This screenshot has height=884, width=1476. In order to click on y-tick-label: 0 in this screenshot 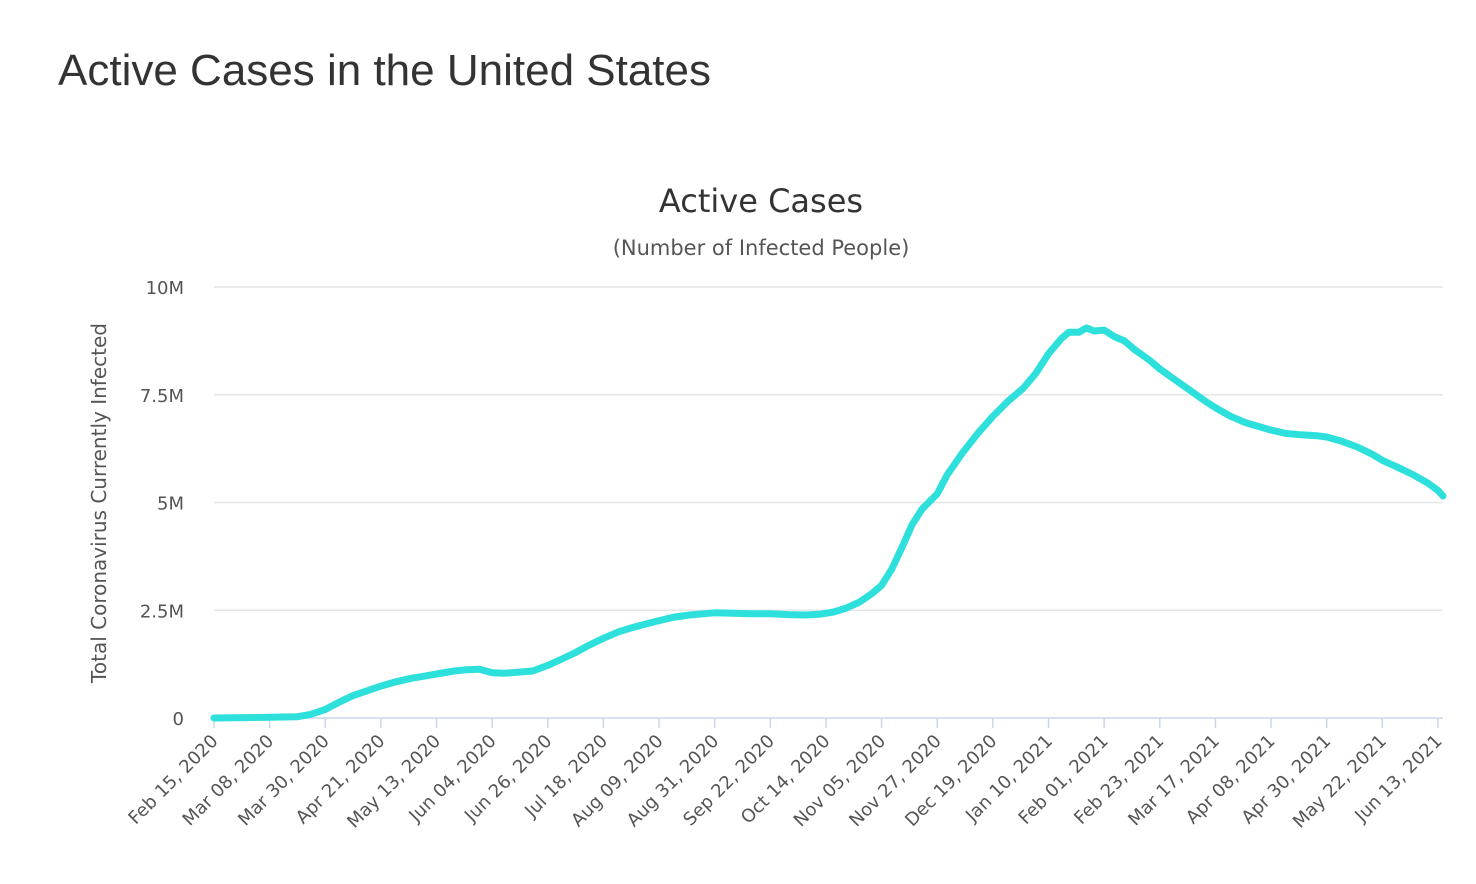, I will do `click(178, 719)`.